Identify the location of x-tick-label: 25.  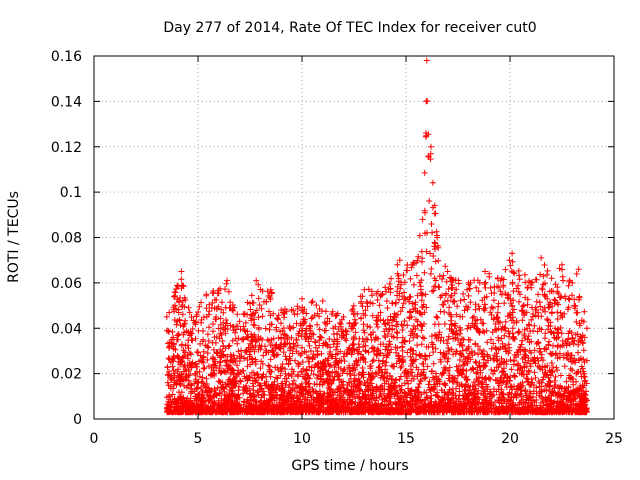
(614, 439).